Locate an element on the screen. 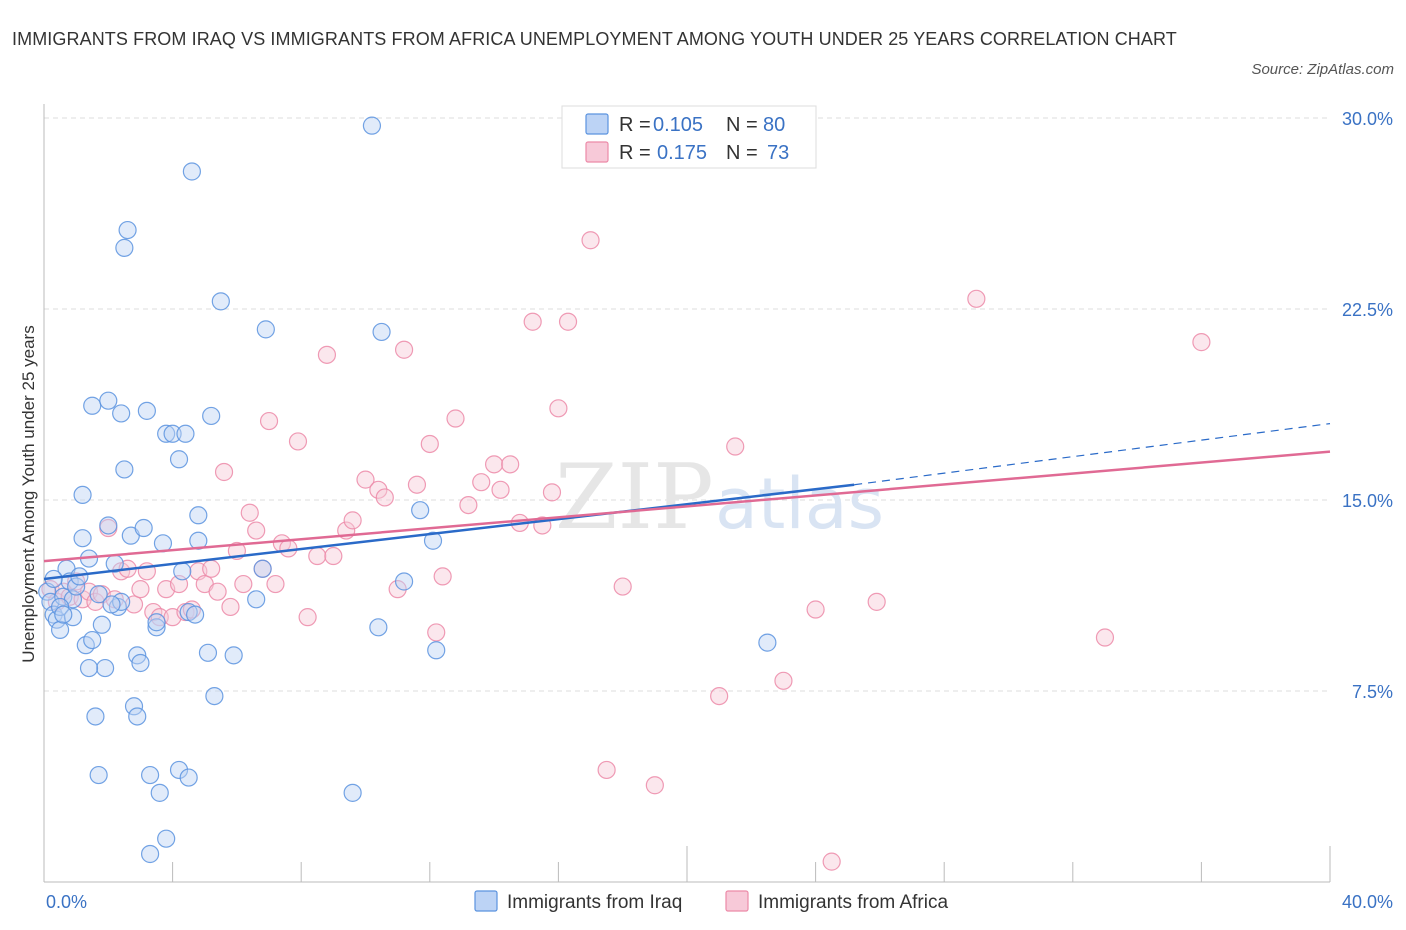  y-tick-label-3: 30.0% is located at coordinates (1367, 119).